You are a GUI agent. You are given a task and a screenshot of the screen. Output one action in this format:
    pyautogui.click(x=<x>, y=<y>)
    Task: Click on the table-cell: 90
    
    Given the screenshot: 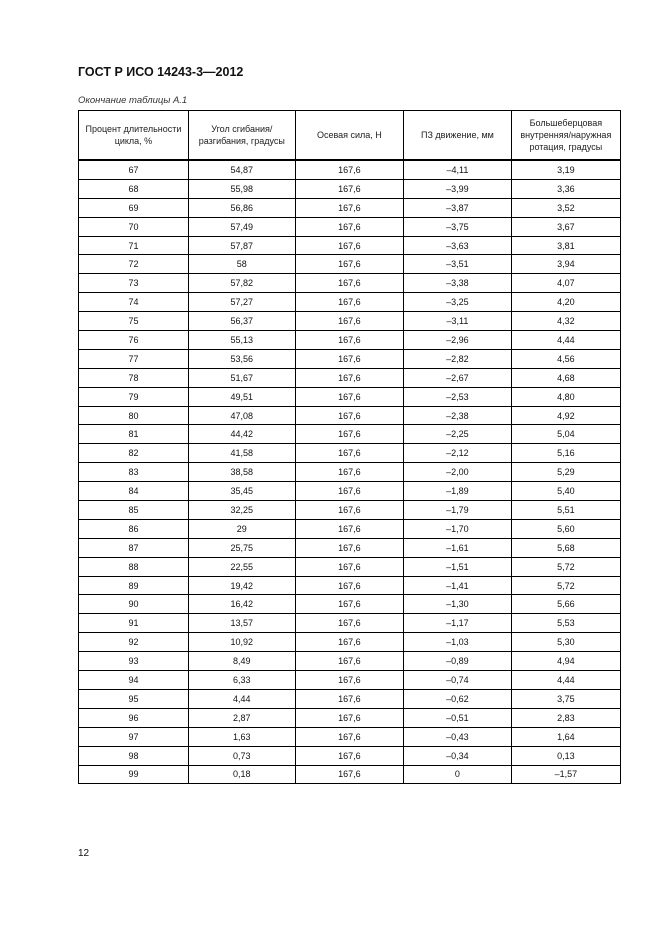 What is the action you would take?
    pyautogui.click(x=133, y=604)
    